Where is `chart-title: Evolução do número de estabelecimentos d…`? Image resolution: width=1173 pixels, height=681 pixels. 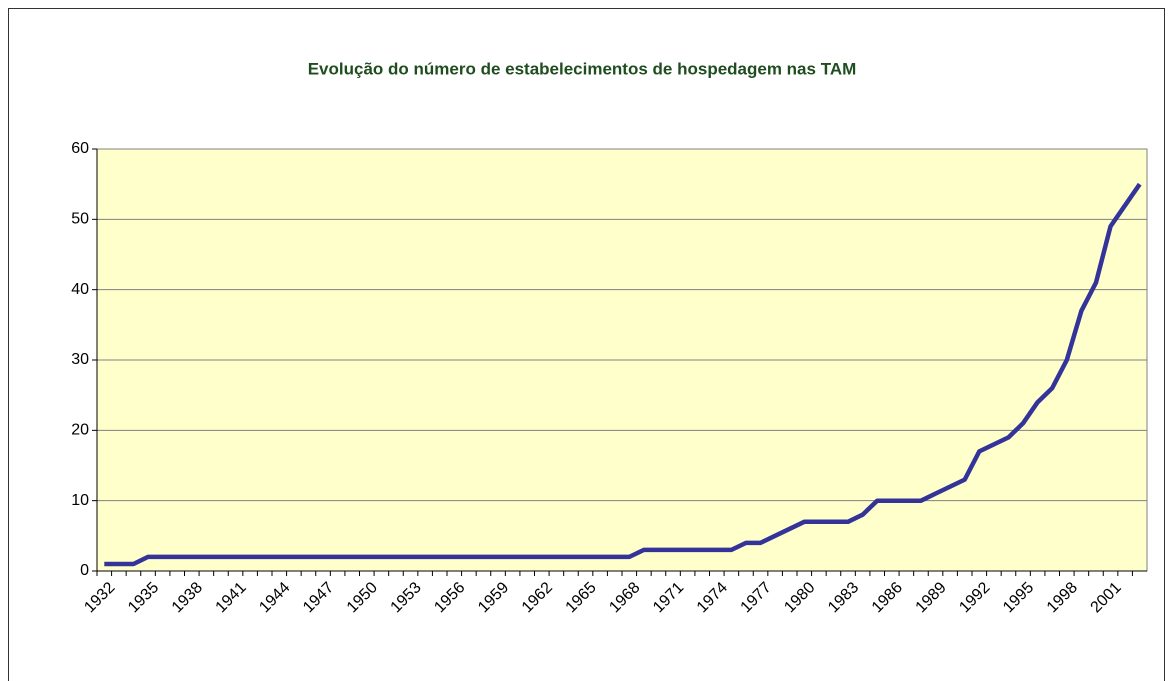
chart-title: Evolução do número de estabelecimentos d… is located at coordinates (582, 68).